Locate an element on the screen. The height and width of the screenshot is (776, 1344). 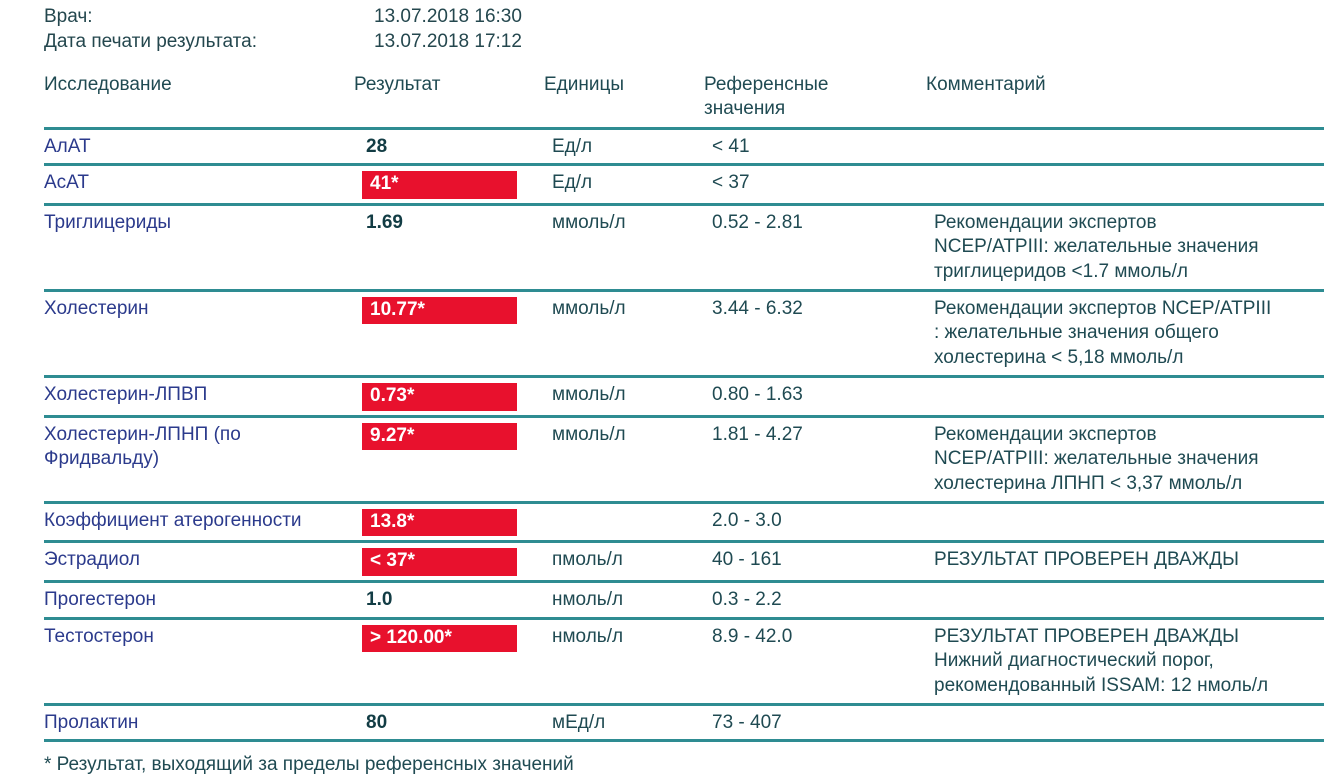
table-row: АсАТ 41* Ед/л < 37 is located at coordinates (684, 186).